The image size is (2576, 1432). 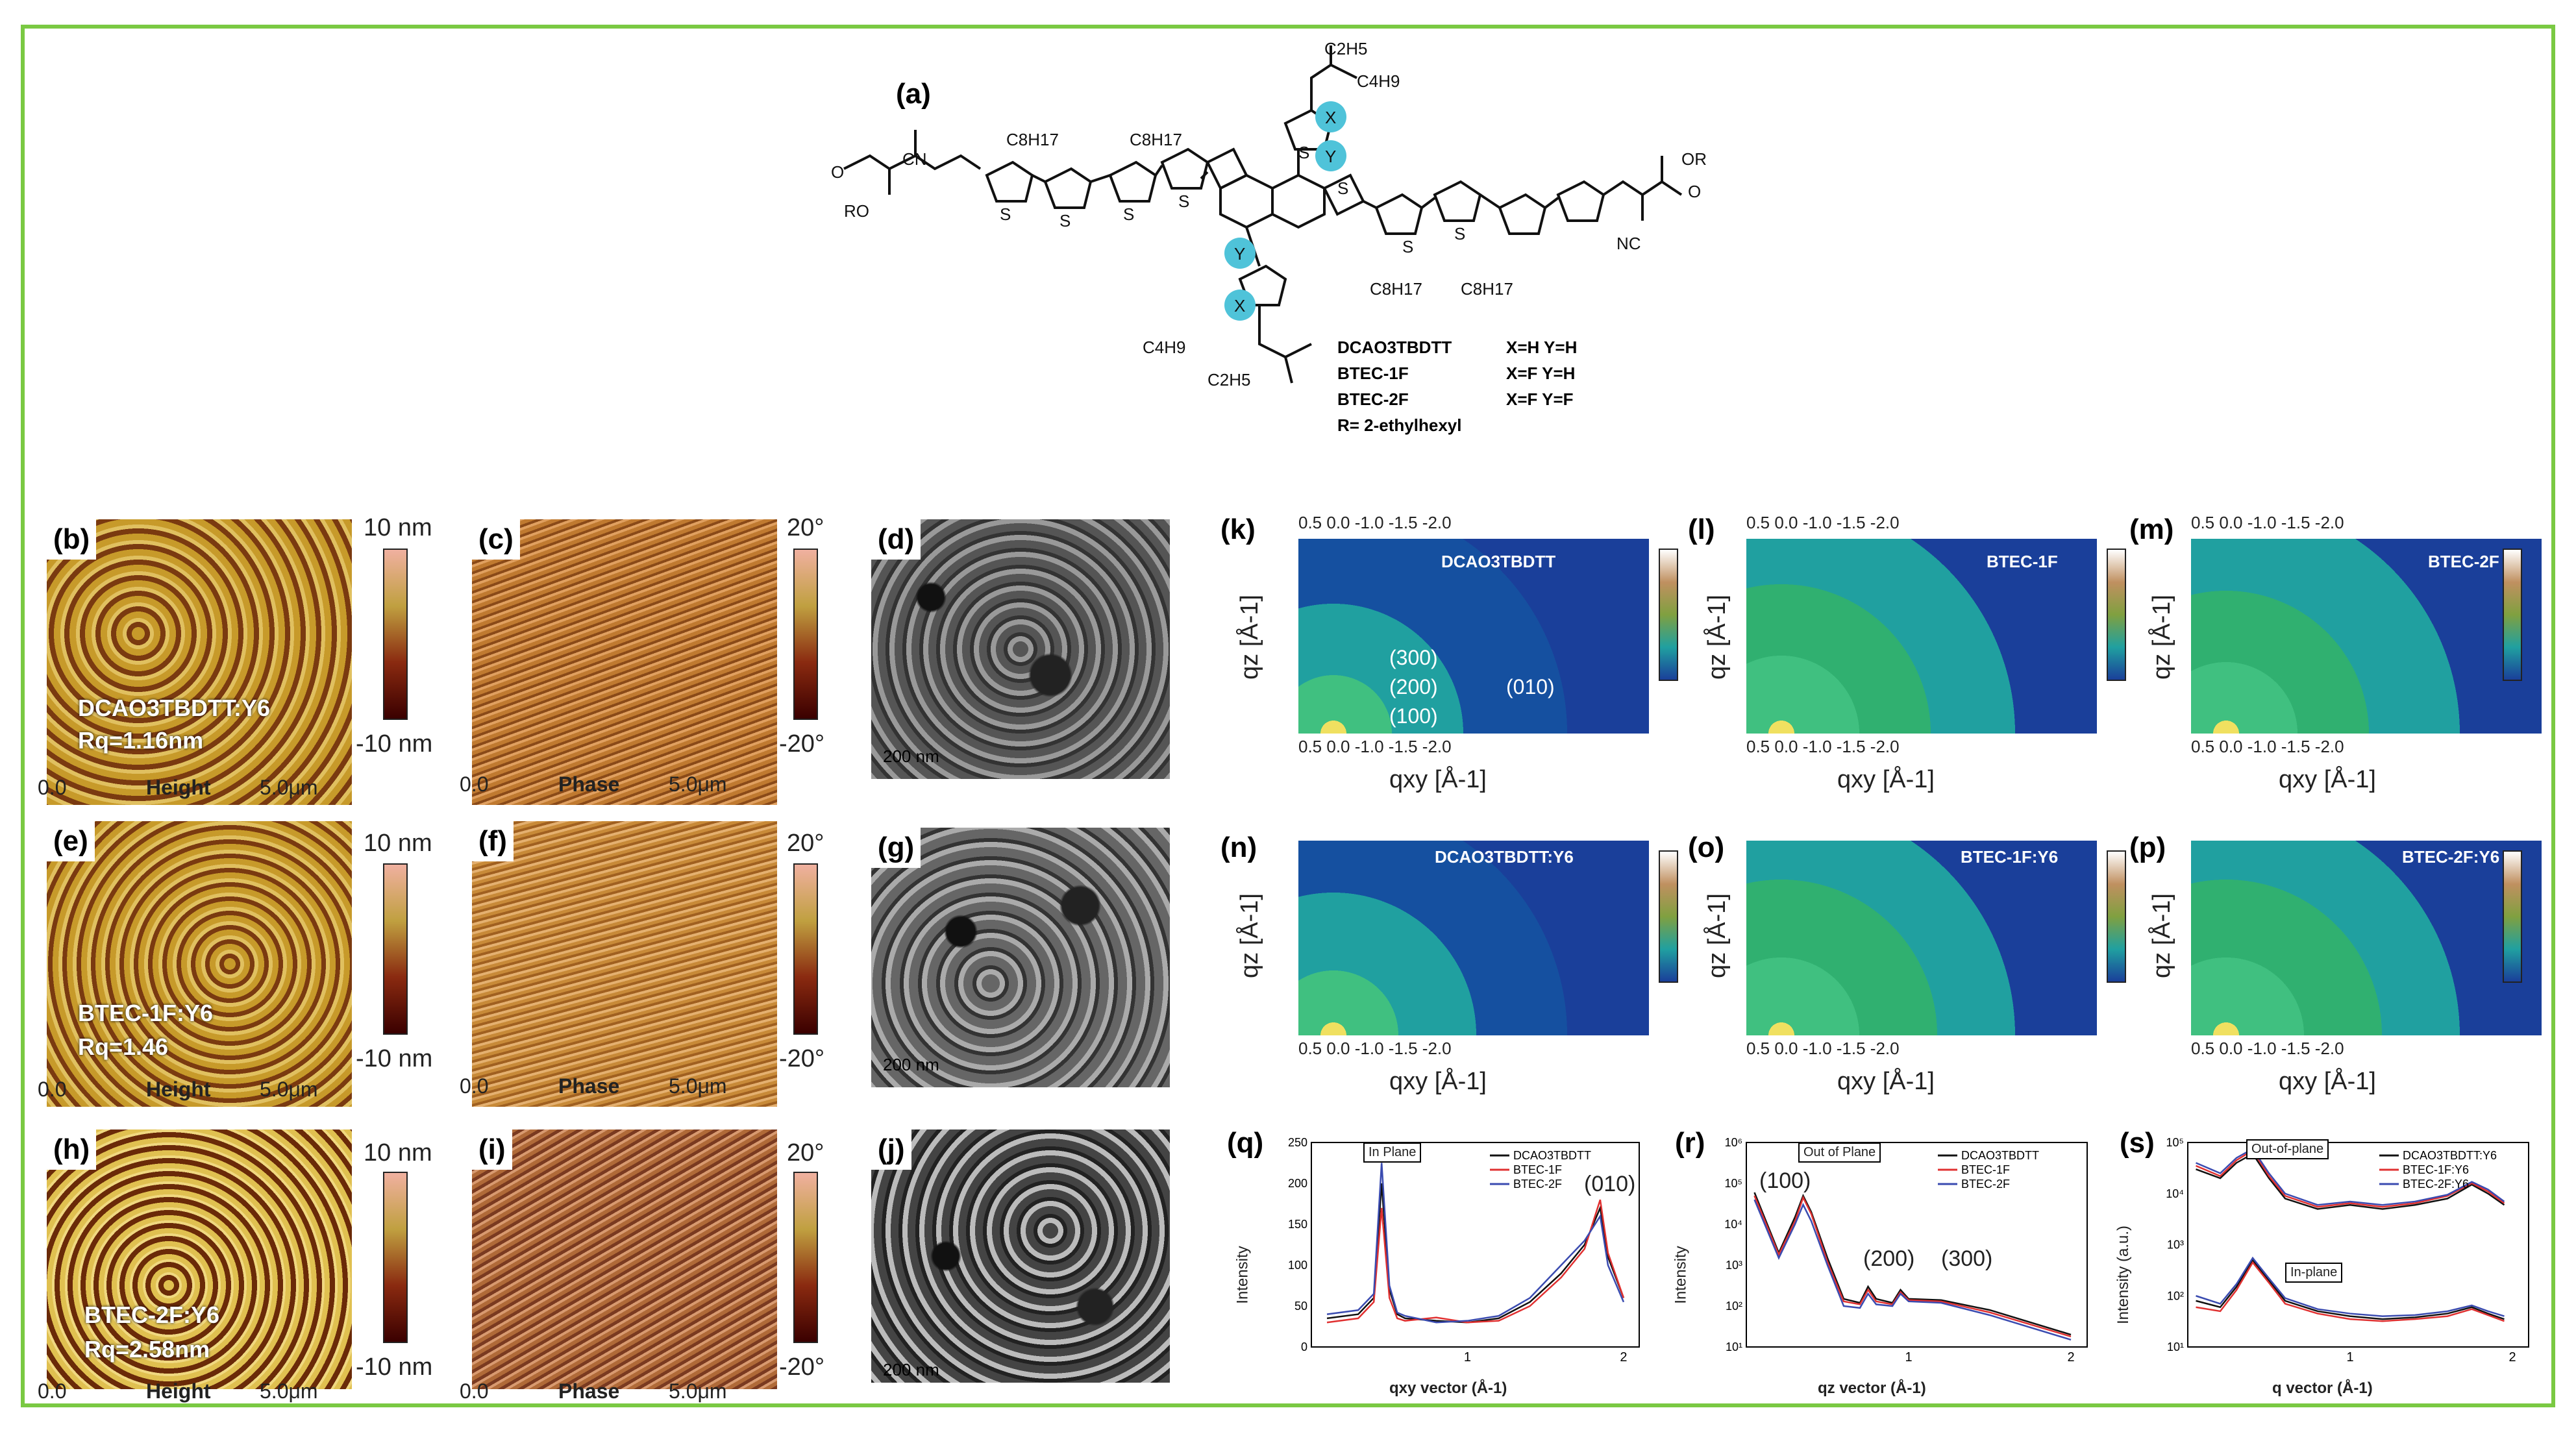 What do you see at coordinates (2267, 522) in the screenshot?
I see `top-ticks-m: 0.5 0.0 -1.0 -1.5 -2.0` at bounding box center [2267, 522].